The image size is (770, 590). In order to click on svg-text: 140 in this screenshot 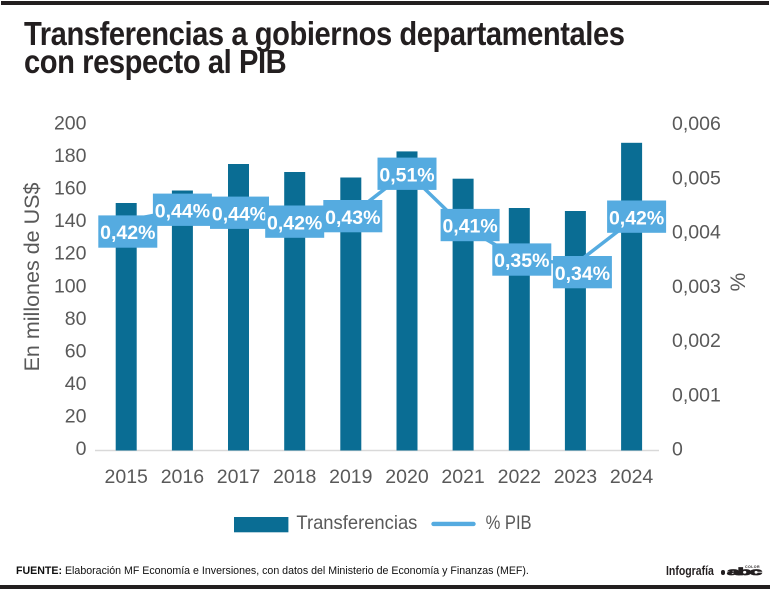, I will do `click(70, 221)`.